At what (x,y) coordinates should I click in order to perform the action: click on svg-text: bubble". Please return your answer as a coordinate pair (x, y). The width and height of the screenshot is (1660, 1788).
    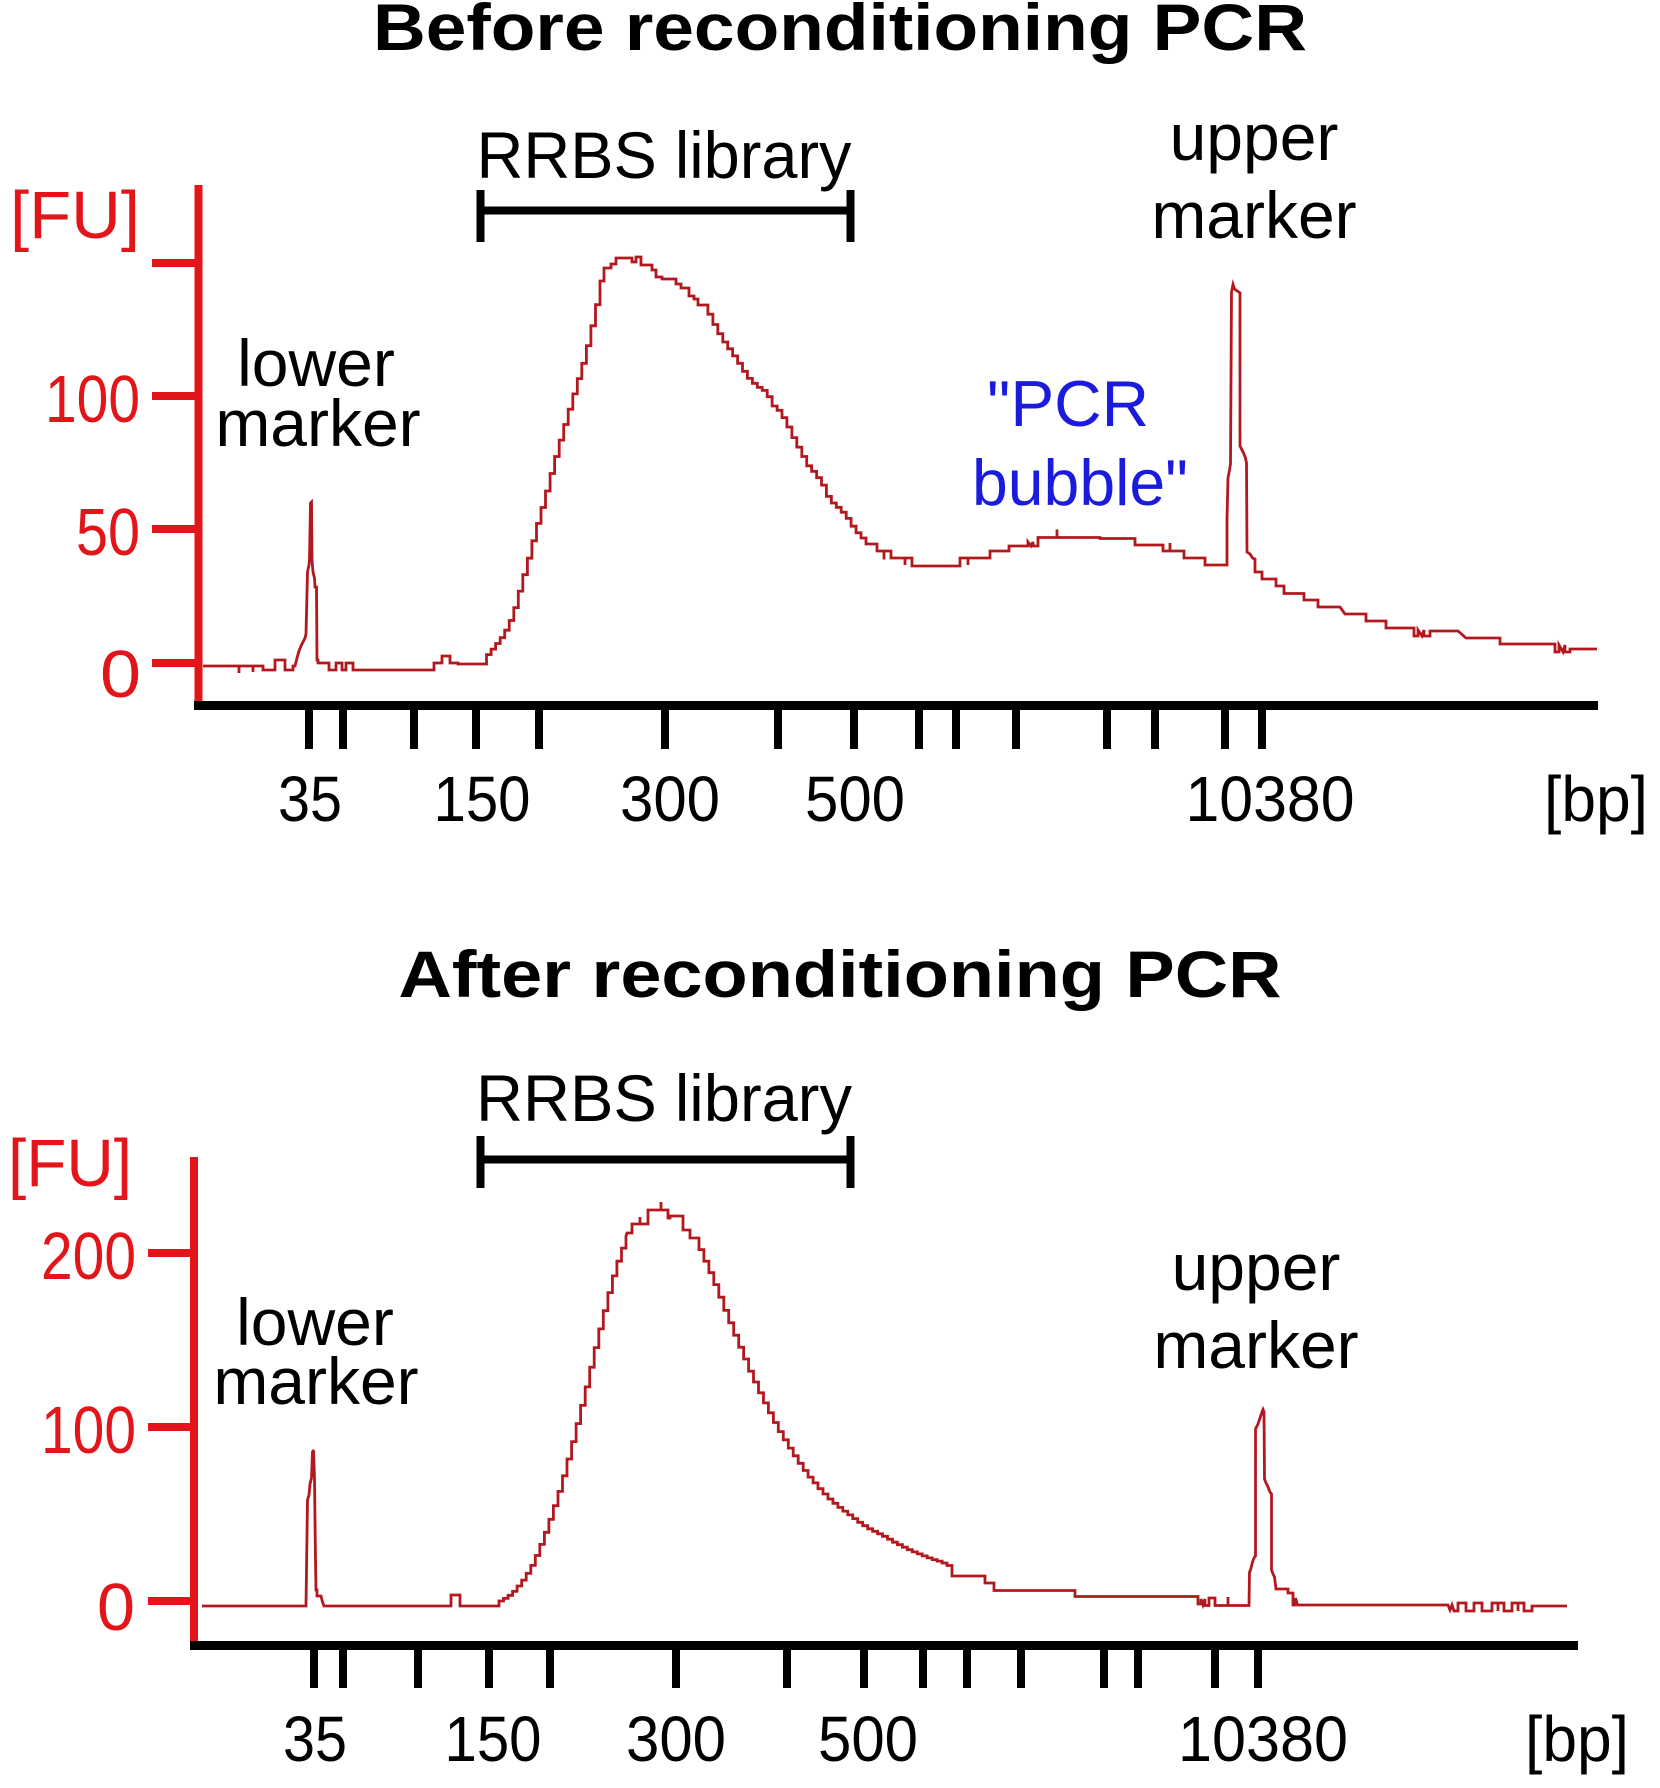
    Looking at the image, I should click on (1080, 482).